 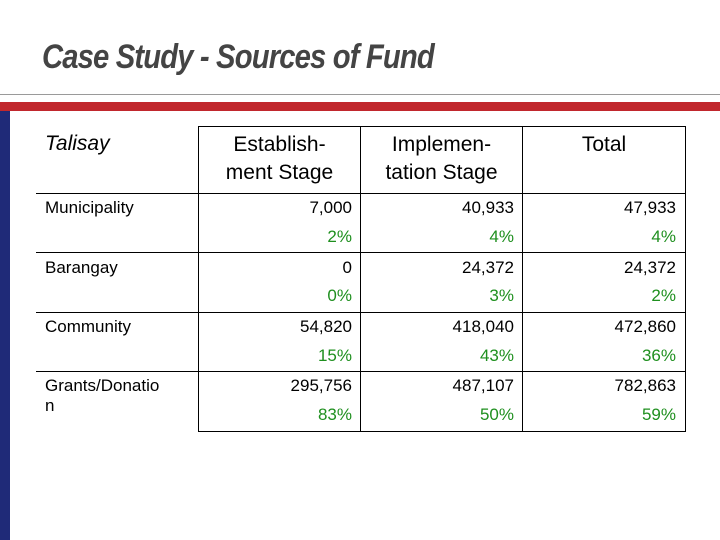 What do you see at coordinates (102, 385) in the screenshot?
I see `row-label-line: Grants/Donatio` at bounding box center [102, 385].